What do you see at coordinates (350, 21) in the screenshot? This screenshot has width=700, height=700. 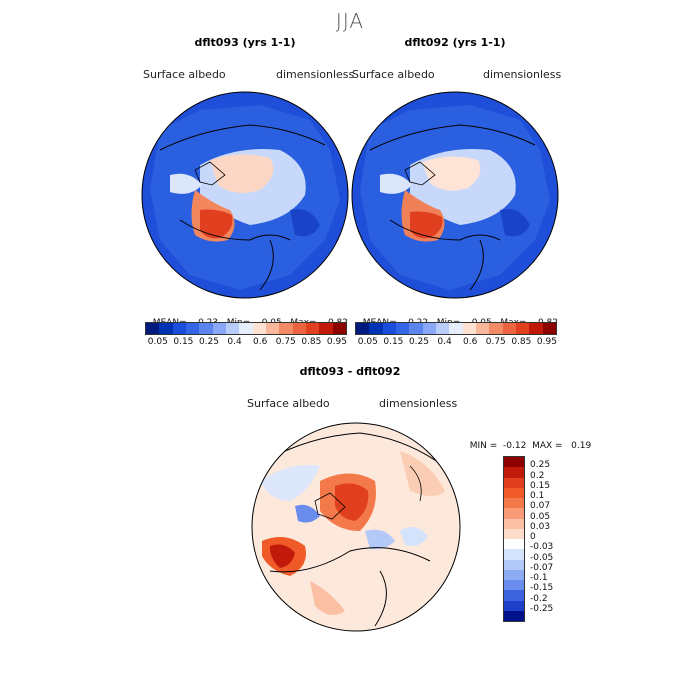 I see `page-title: JJA` at bounding box center [350, 21].